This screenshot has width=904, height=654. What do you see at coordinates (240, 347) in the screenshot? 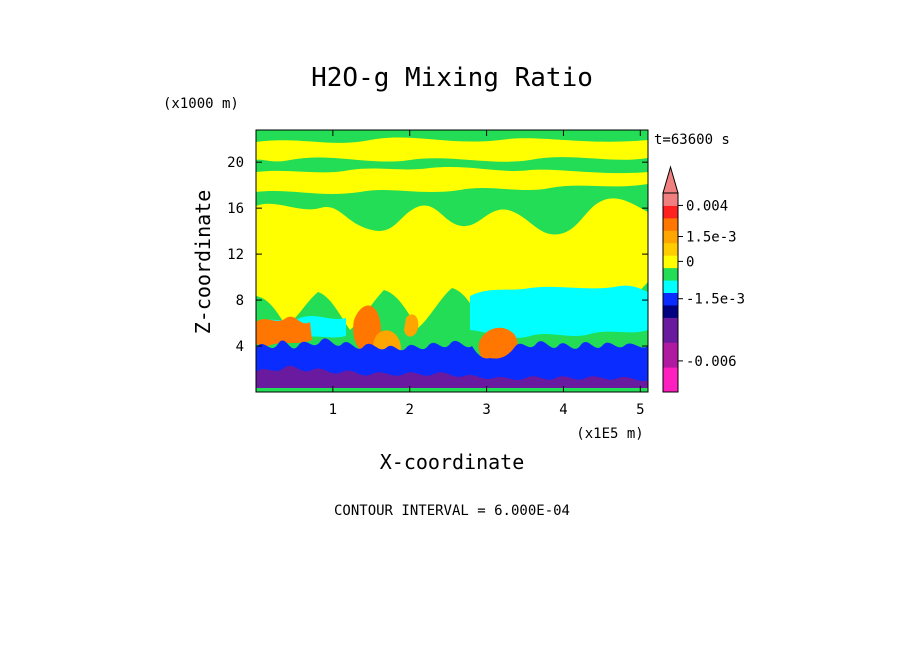
I see `y-tick-label: 4` at bounding box center [240, 347].